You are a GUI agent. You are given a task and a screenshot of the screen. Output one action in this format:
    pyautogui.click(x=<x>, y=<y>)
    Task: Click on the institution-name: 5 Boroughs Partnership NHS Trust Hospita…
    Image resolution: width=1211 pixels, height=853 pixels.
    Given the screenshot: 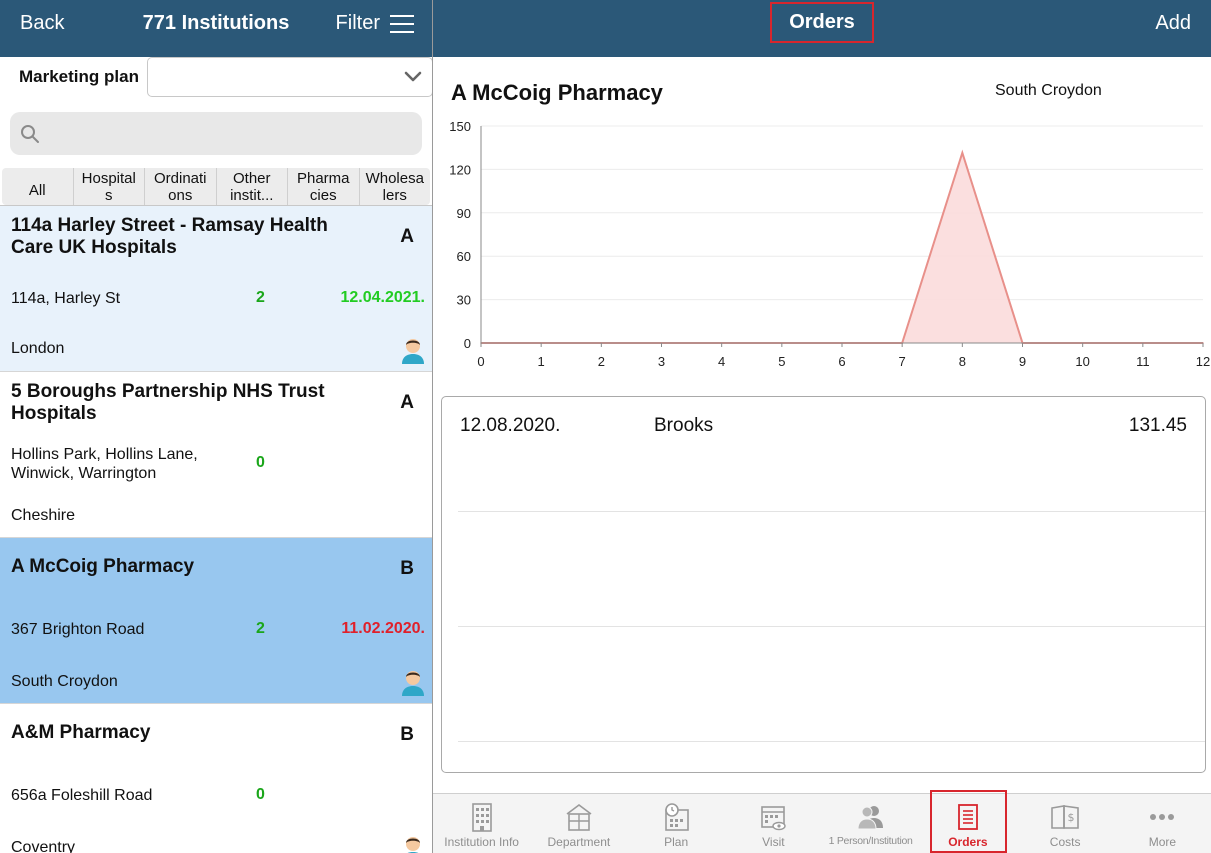 What is the action you would take?
    pyautogui.click(x=168, y=402)
    